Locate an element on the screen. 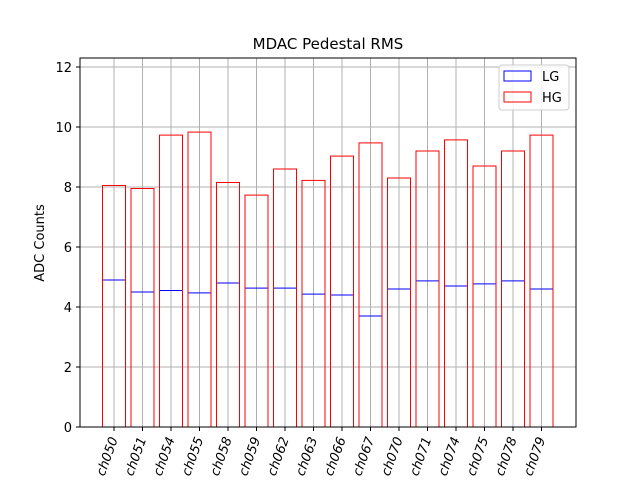 Image resolution: width=640 pixels, height=480 pixels. legend-frame is located at coordinates (534, 87).